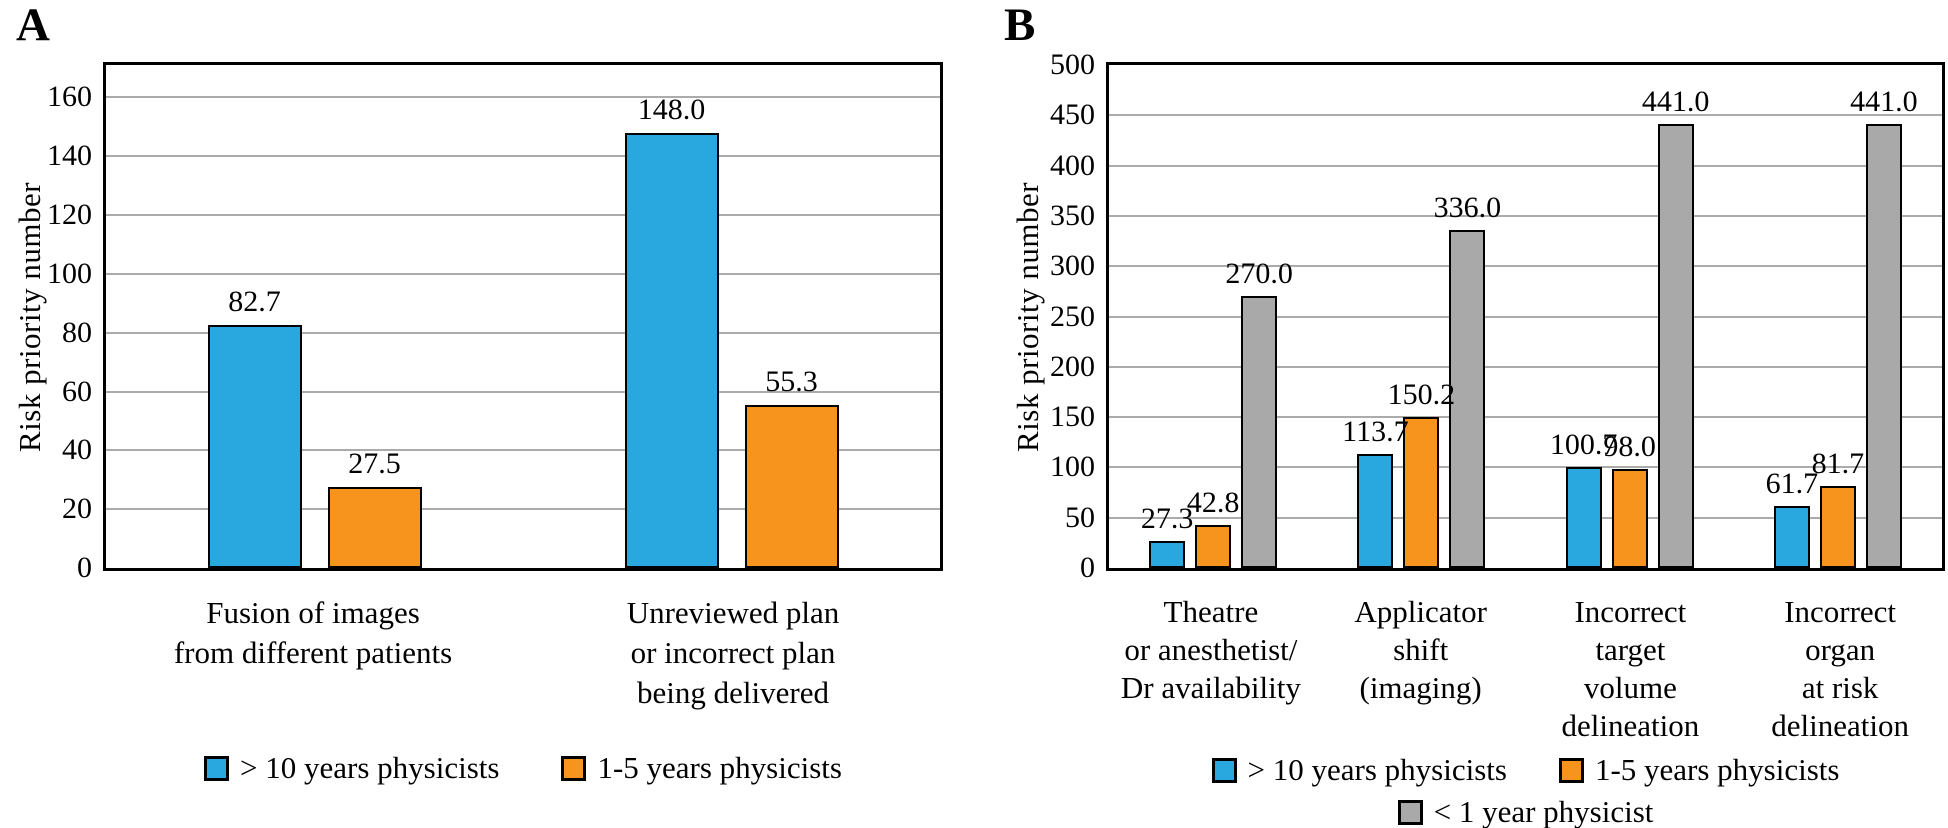 The image size is (1948, 828). I want to click on y-tick-label: 80, so click(77, 332).